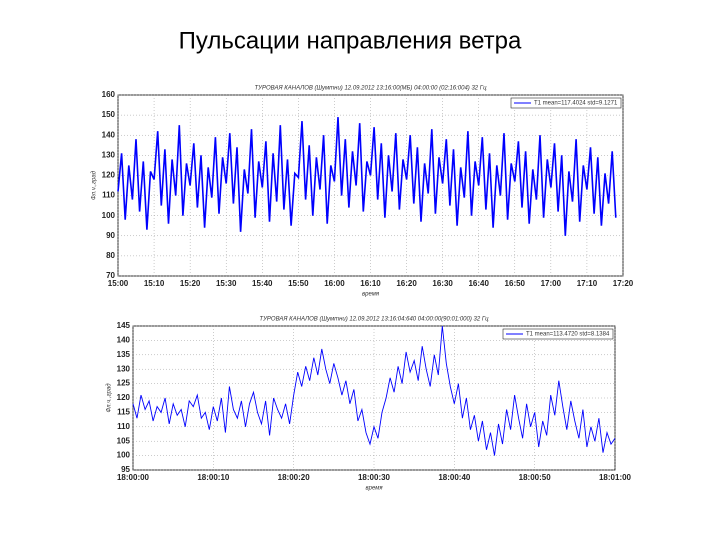  Describe the element at coordinates (442, 283) in the screenshot. I see `x-tick-label: 16:30` at that location.